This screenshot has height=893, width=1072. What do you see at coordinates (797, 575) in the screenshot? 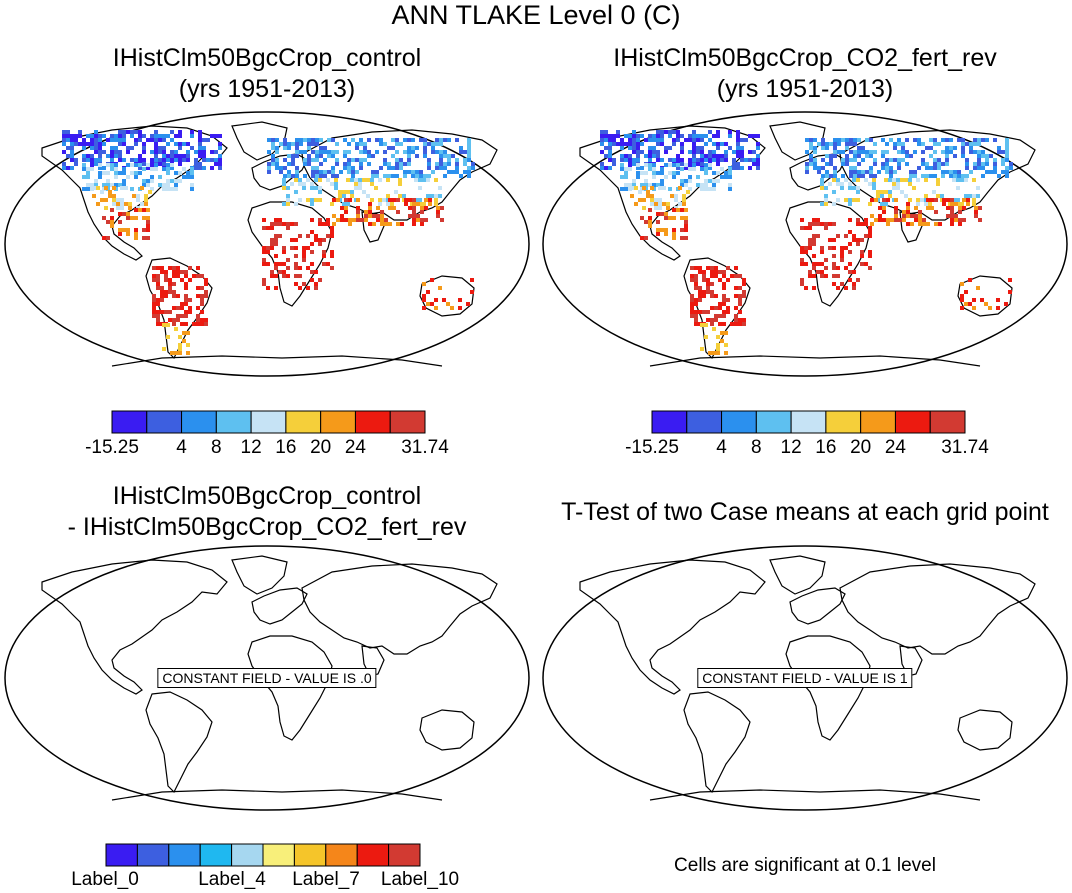
I see `coastline-path` at bounding box center [797, 575].